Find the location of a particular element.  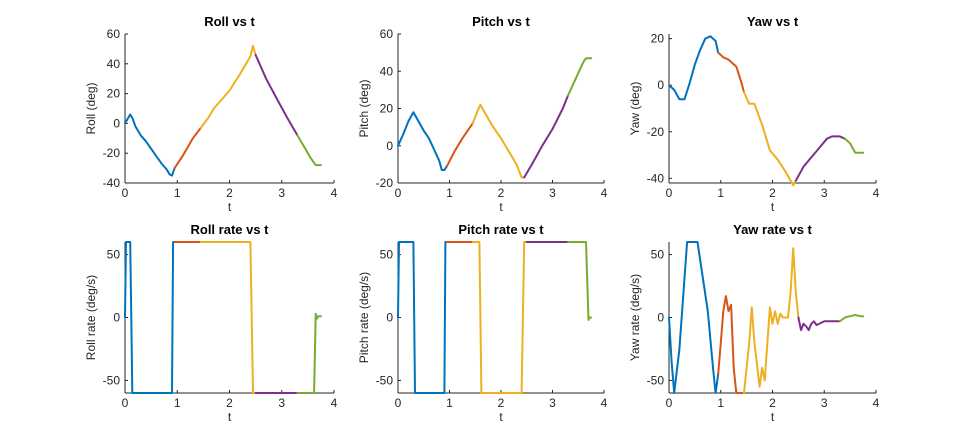

subplot-title: Pitch vs t is located at coordinates (501, 21).